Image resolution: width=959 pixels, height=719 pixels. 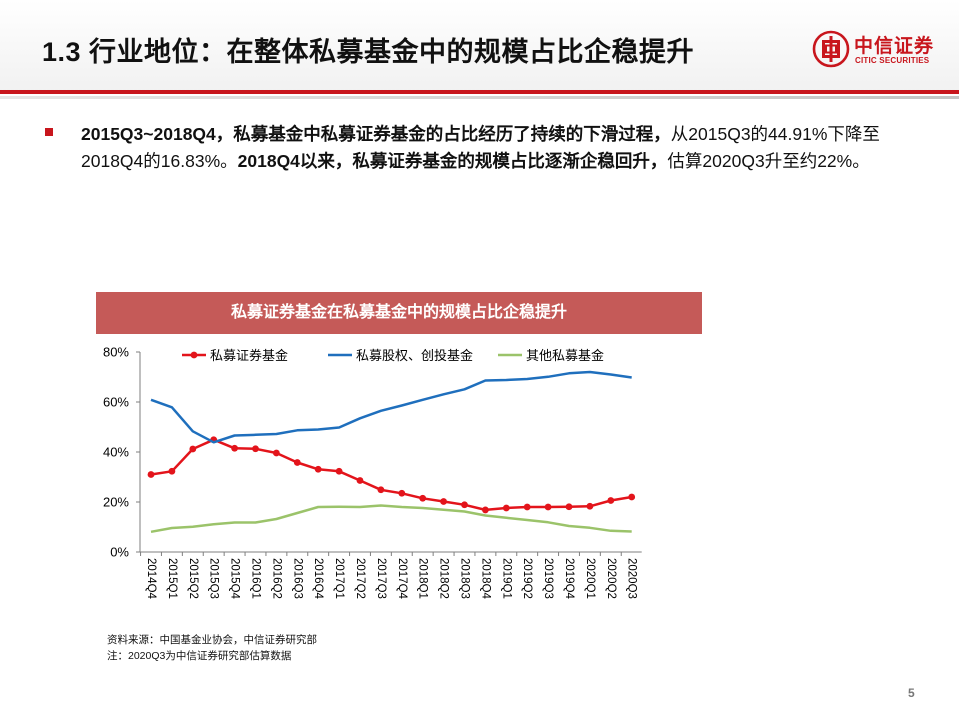 What do you see at coordinates (381, 578) in the screenshot?
I see `x-tick-label: 2017Q3` at bounding box center [381, 578].